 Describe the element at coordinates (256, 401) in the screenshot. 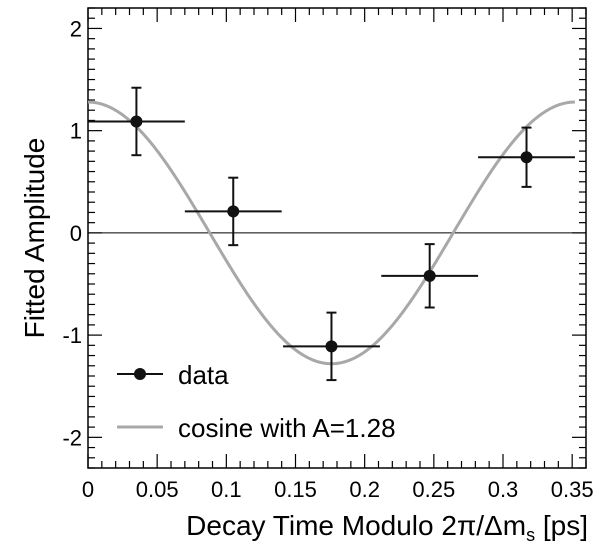

I see `legend: data cosine with A=1.28` at that location.